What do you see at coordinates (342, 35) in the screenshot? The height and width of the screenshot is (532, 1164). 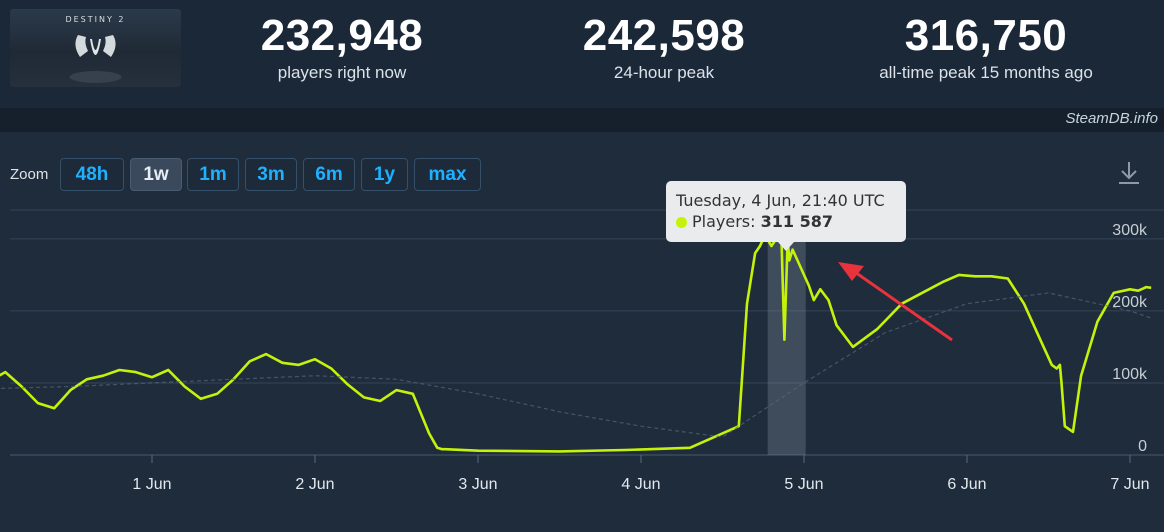 I see `stat-value: 232,948` at bounding box center [342, 35].